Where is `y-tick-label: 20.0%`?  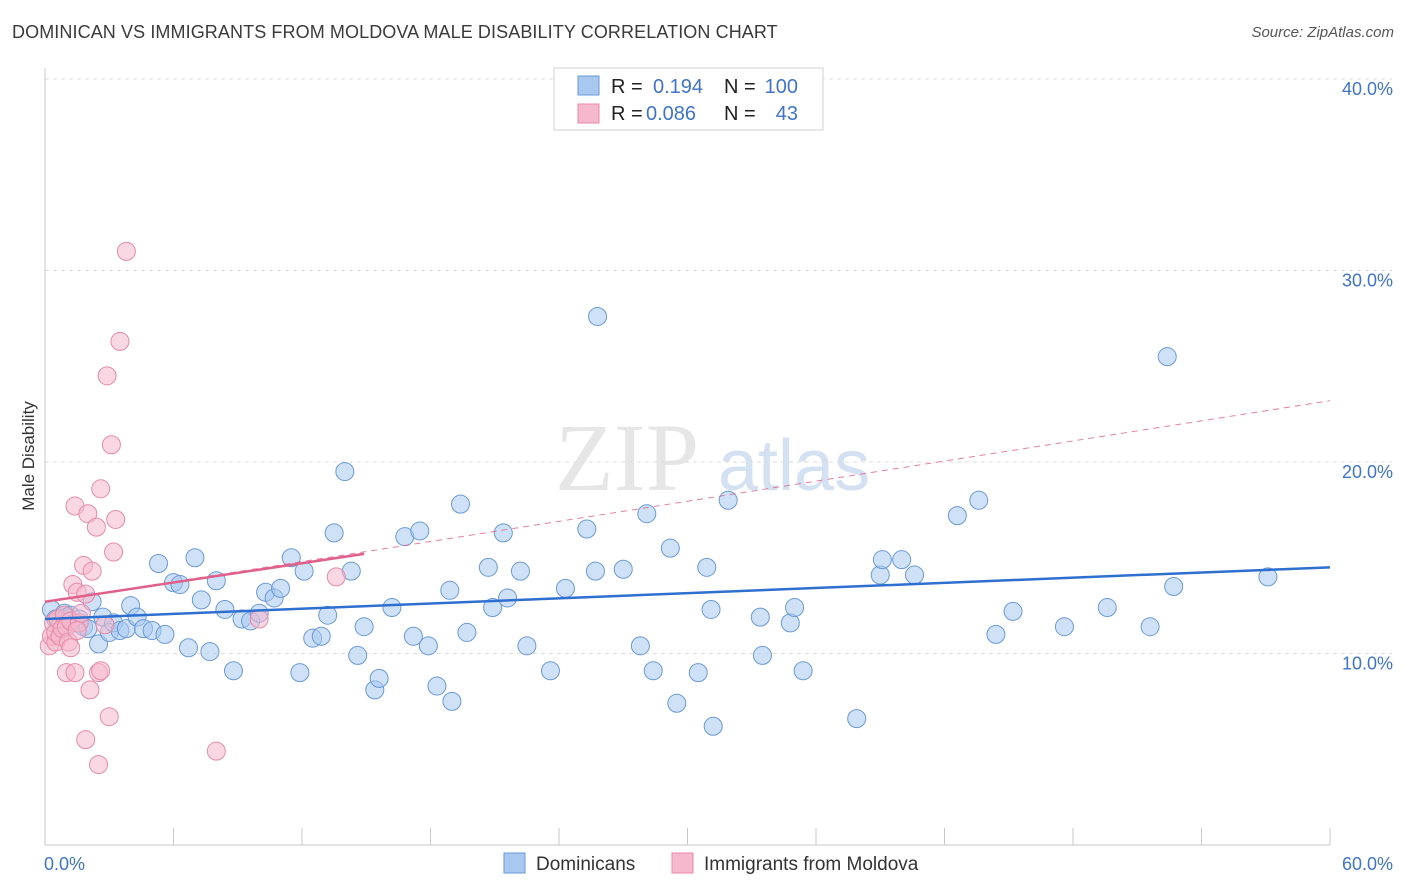
y-tick-label: 20.0% is located at coordinates (1367, 472).